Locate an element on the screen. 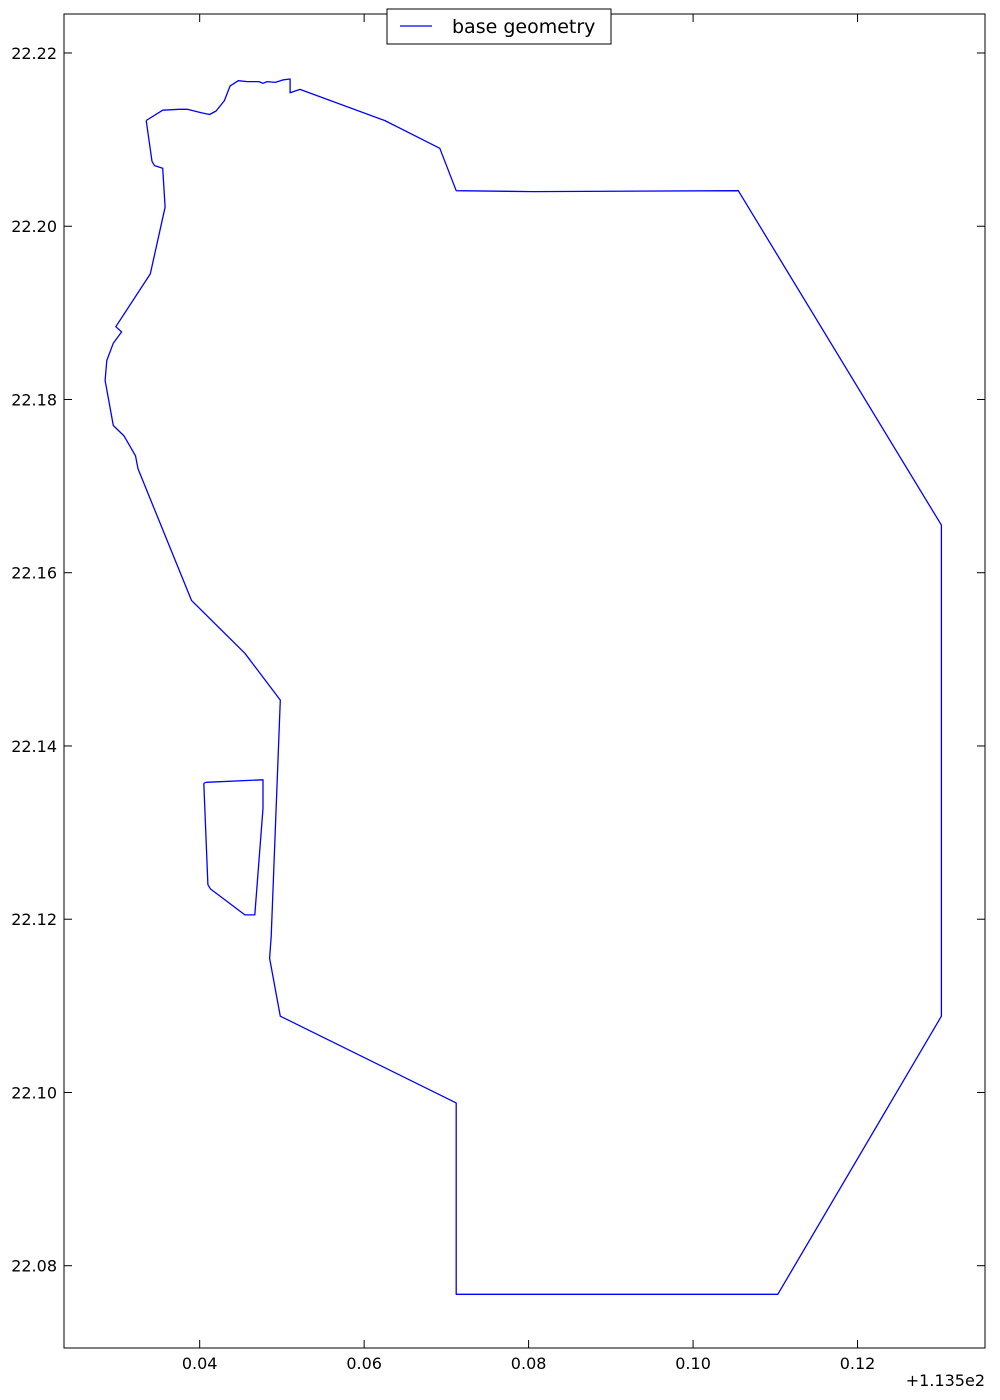  y-tick-label: 22.14 is located at coordinates (34, 746).